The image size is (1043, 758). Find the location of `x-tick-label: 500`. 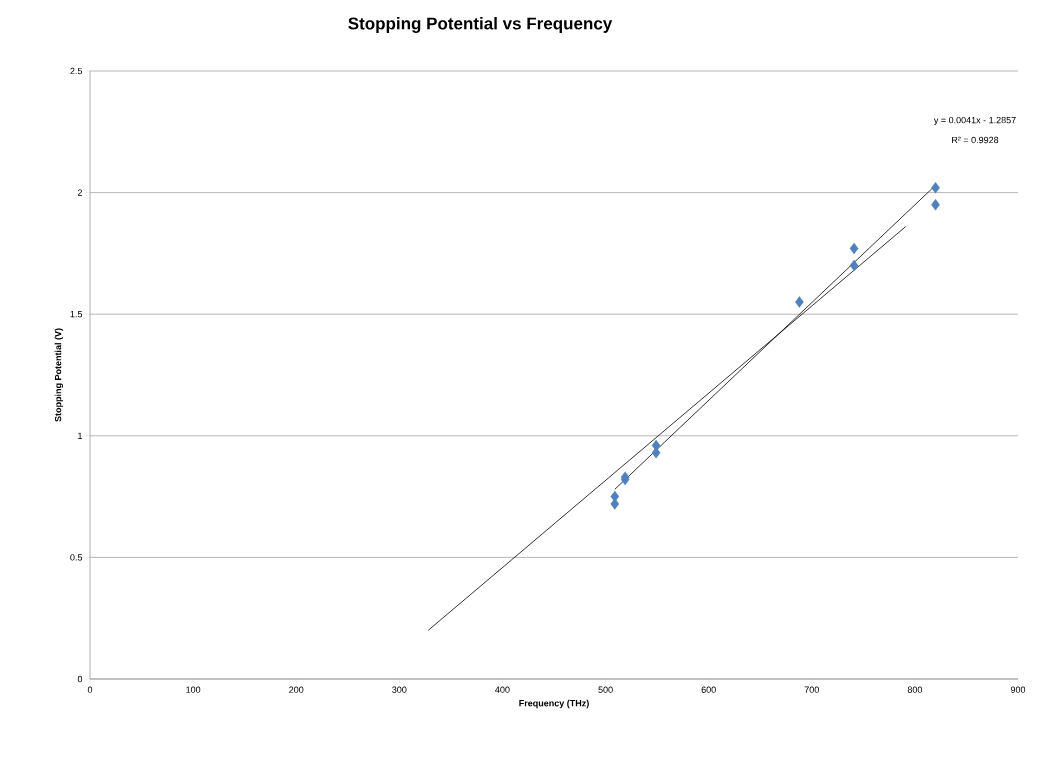

x-tick-label: 500 is located at coordinates (605, 689).